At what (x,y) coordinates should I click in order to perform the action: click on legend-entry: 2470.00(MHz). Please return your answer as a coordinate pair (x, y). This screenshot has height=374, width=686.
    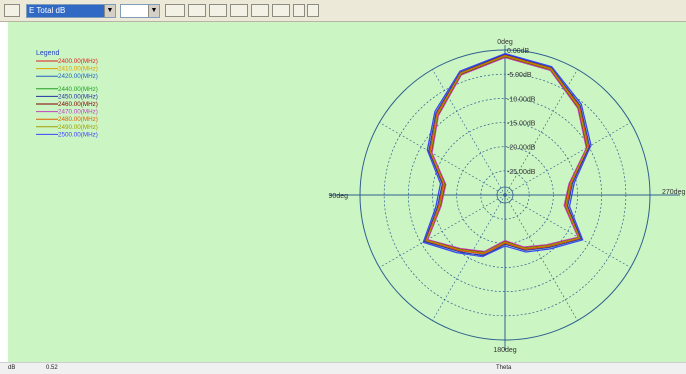
    Looking at the image, I should click on (78, 112).